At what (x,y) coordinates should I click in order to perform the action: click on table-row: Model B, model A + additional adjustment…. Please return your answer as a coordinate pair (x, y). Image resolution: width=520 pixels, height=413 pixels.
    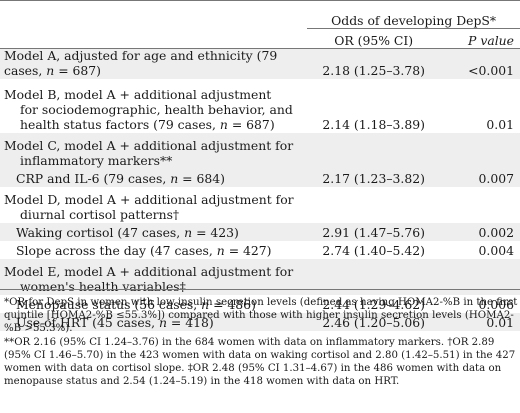
    Looking at the image, I should click on (260, 106).